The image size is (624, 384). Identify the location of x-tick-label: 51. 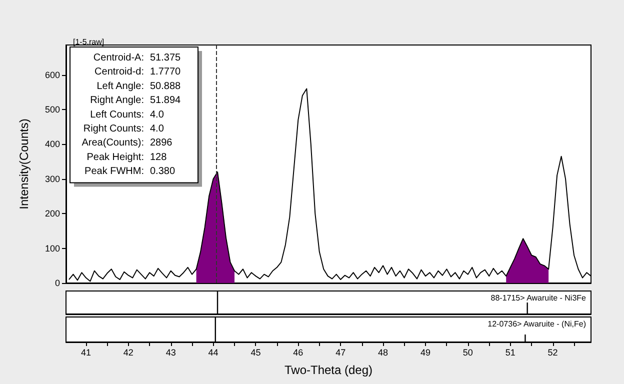
(510, 353).